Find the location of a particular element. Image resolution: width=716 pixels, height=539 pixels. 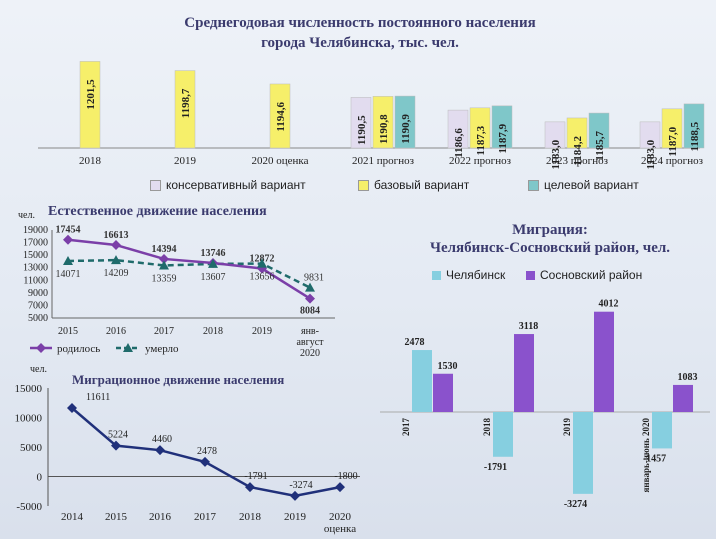

migration-value-label: -1457 is located at coordinates (654, 458).